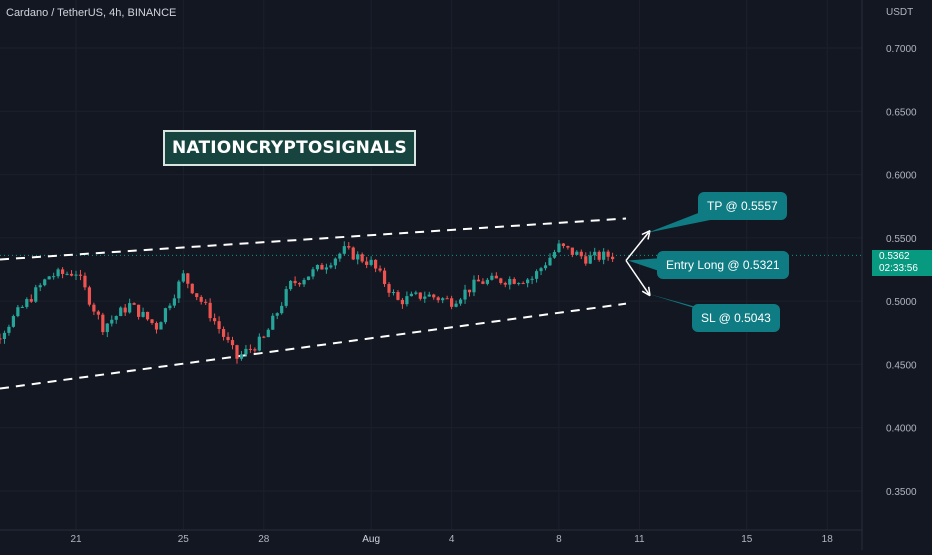 The width and height of the screenshot is (932, 555). What do you see at coordinates (76, 539) in the screenshot?
I see `time-tick-label: 21` at bounding box center [76, 539].